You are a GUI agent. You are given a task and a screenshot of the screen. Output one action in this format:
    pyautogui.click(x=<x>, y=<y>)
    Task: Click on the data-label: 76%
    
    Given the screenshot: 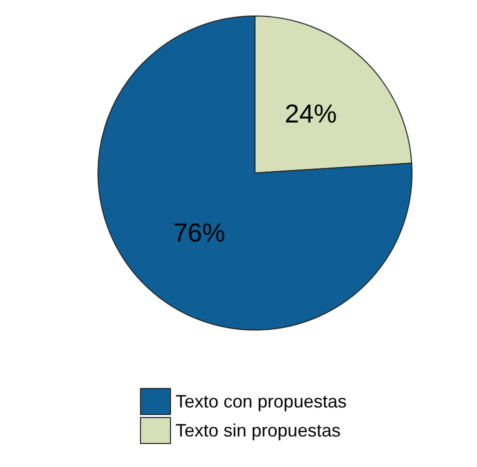 What is the action you would take?
    pyautogui.click(x=199, y=232)
    